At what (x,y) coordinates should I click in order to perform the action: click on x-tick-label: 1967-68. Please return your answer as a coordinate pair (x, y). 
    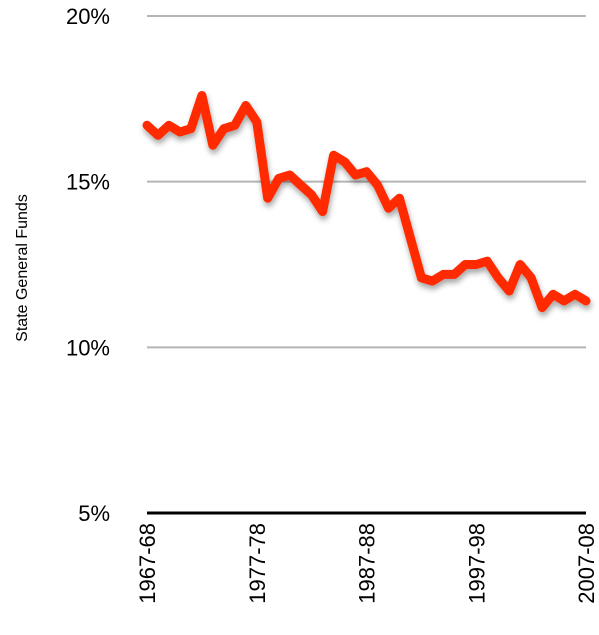
    Looking at the image, I should click on (147, 563).